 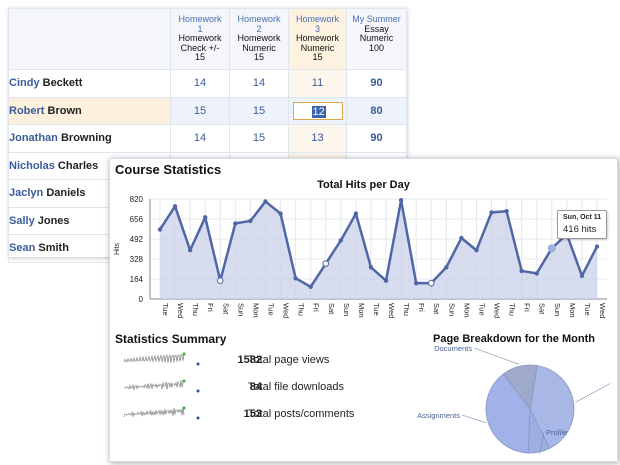 What do you see at coordinates (317, 83) in the screenshot?
I see `score-cell: 11` at bounding box center [317, 83].